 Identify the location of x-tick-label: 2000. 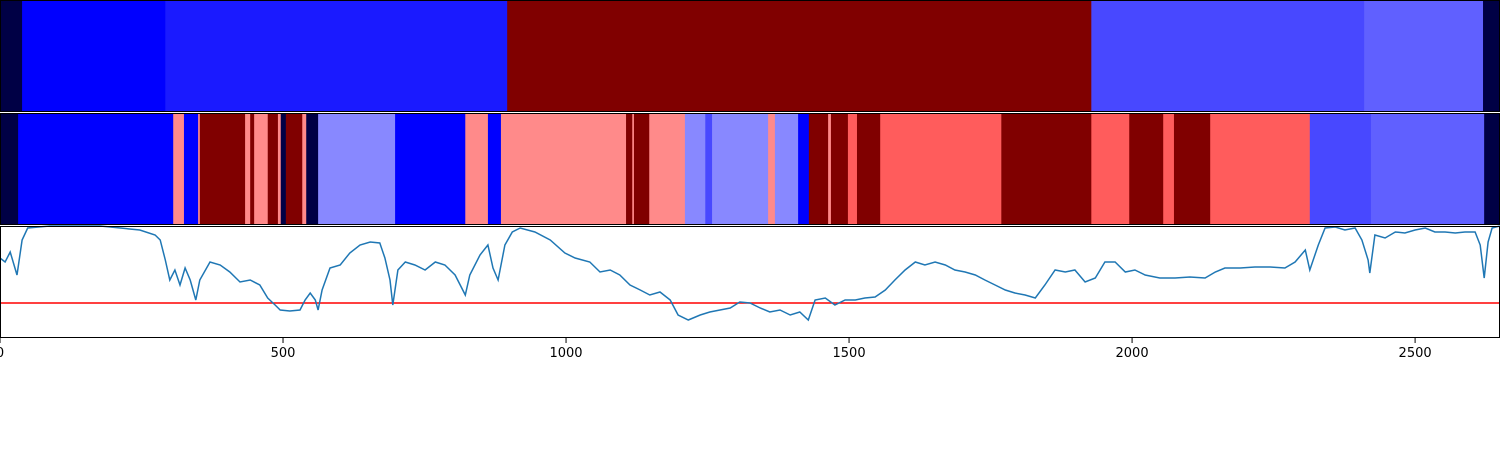
(1132, 353).